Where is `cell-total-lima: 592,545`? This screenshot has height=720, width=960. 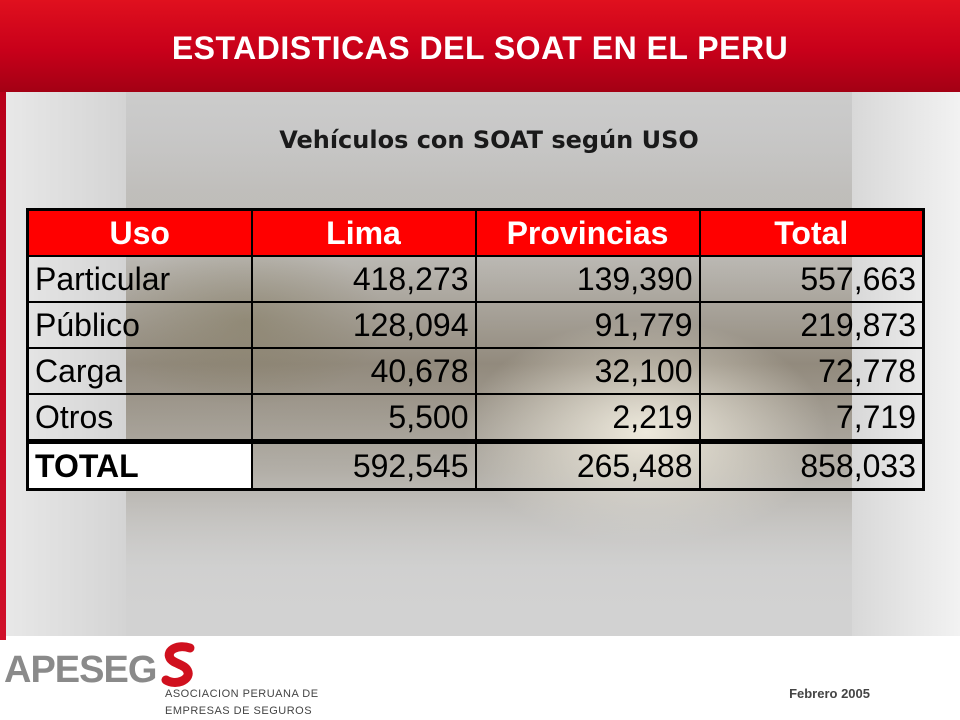 cell-total-lima: 592,545 is located at coordinates (363, 465).